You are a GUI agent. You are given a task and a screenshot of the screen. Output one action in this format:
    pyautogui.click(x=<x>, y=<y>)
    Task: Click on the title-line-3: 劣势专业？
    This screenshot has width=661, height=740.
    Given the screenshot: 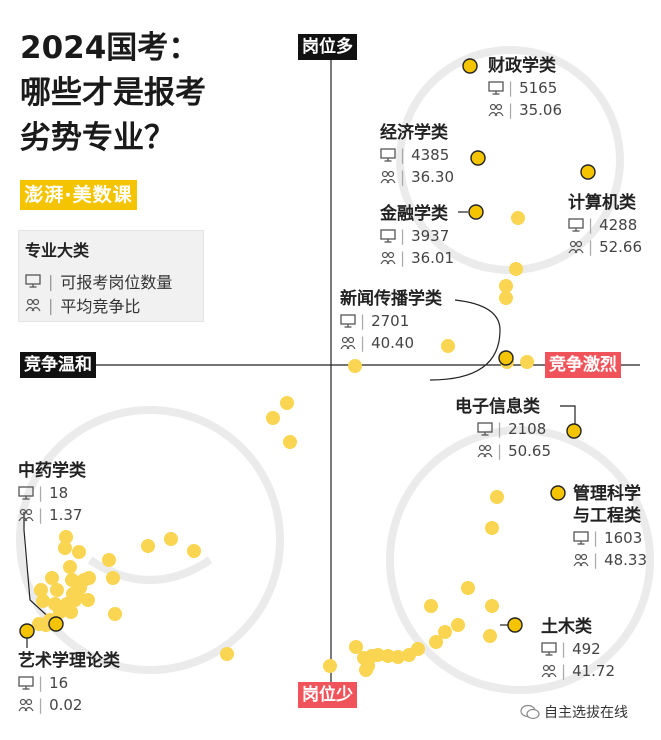 What is the action you would take?
    pyautogui.click(x=97, y=138)
    